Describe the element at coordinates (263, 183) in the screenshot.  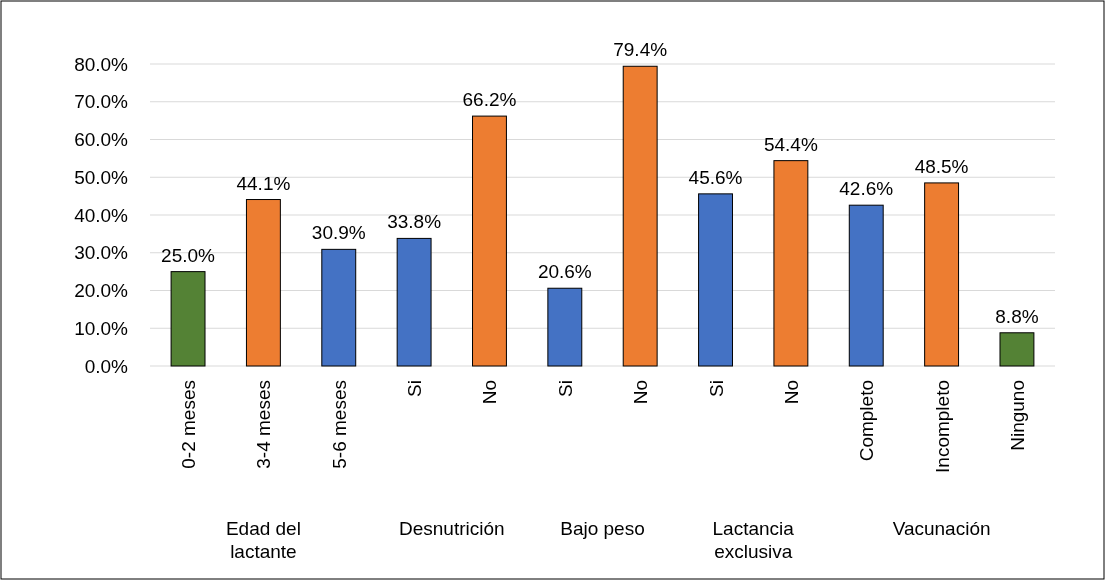
I see `data-label: 44.1%` at that location.